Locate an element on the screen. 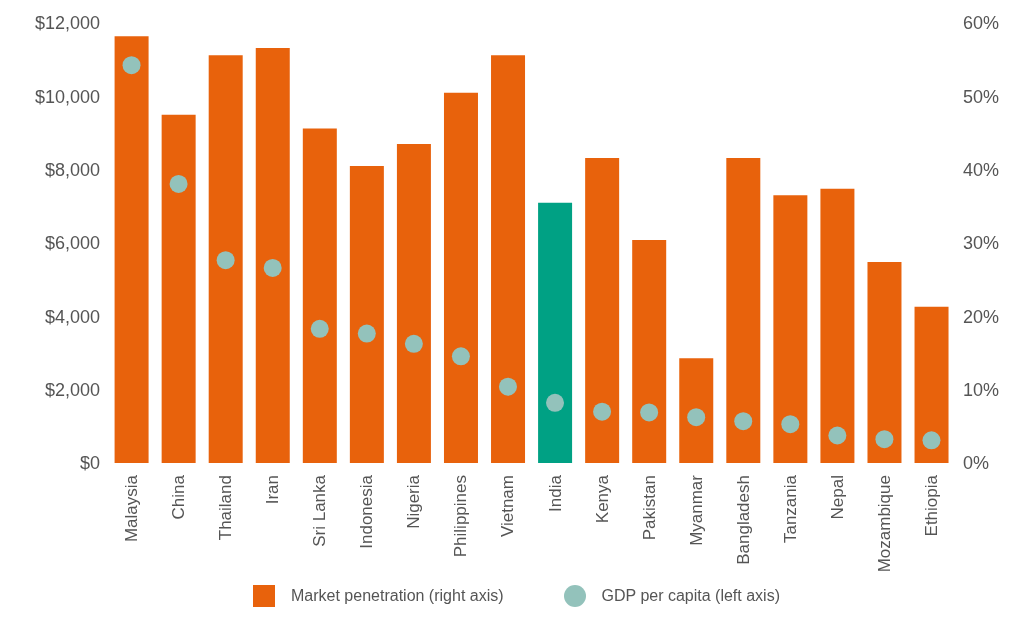 Image resolution: width=1033 pixels, height=626 pixels. x-tick-label: Tanzania is located at coordinates (790, 509).